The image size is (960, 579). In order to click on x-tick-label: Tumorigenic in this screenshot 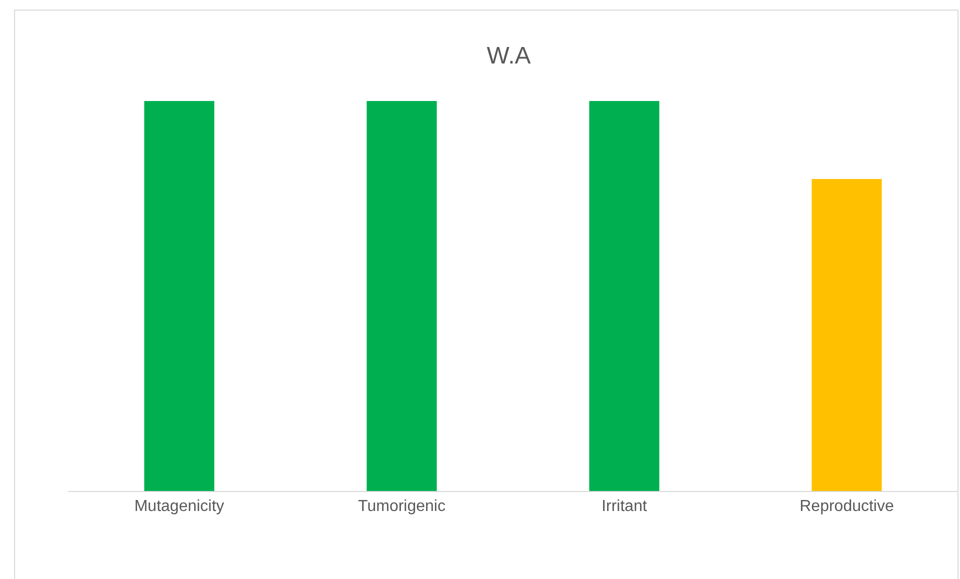, I will do `click(402, 507)`.